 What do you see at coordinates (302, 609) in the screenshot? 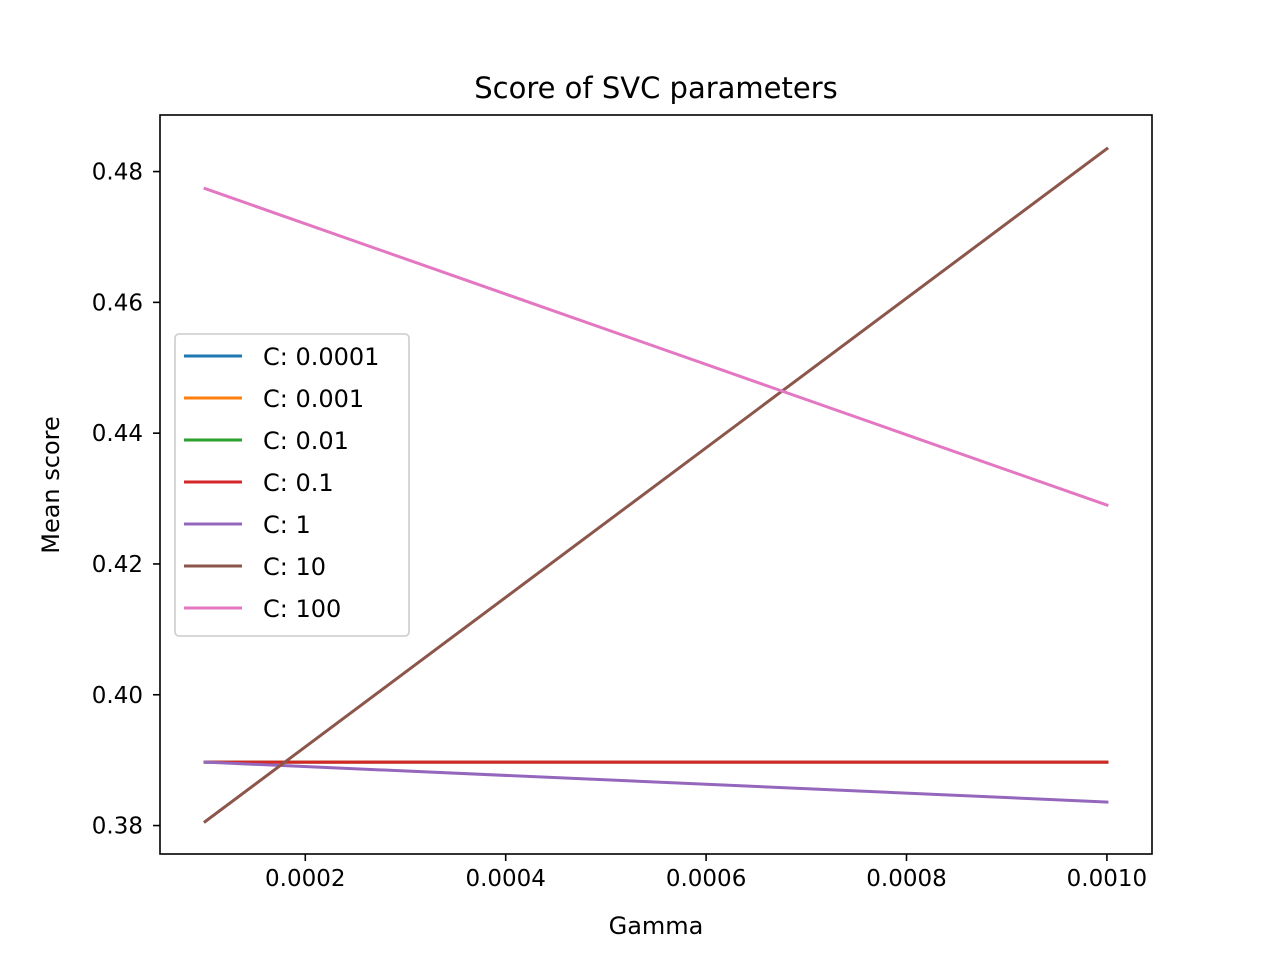
I see `legend-label-c-100: C: 100` at bounding box center [302, 609].